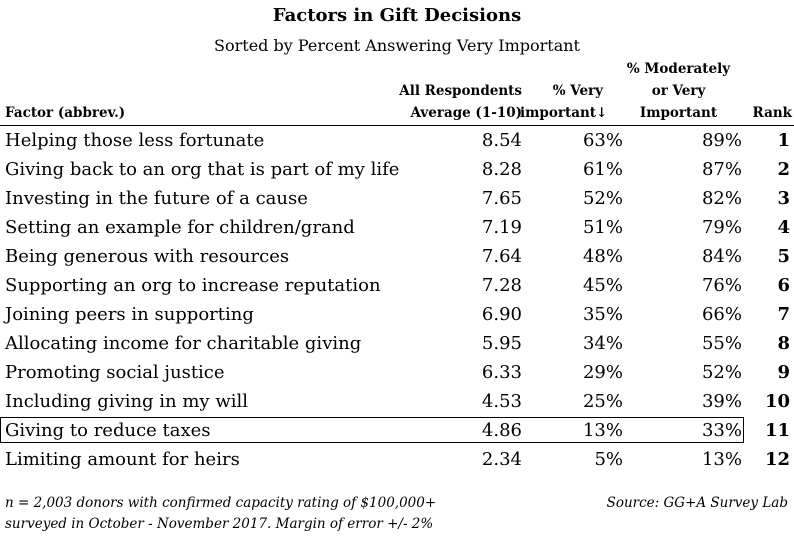  What do you see at coordinates (456, 102) in the screenshot?
I see `column-header-average: All Respondents Average (1-10)` at bounding box center [456, 102].